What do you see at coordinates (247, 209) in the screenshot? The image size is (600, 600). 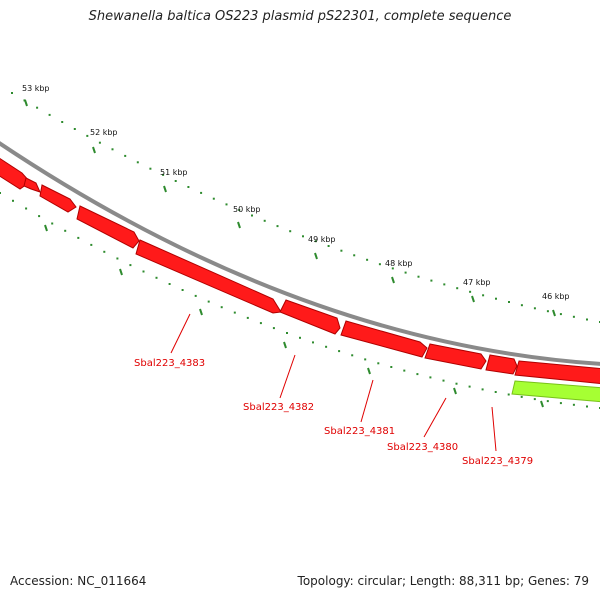 I see `scale-label-50-kbp: 50 kbp` at bounding box center [247, 209].